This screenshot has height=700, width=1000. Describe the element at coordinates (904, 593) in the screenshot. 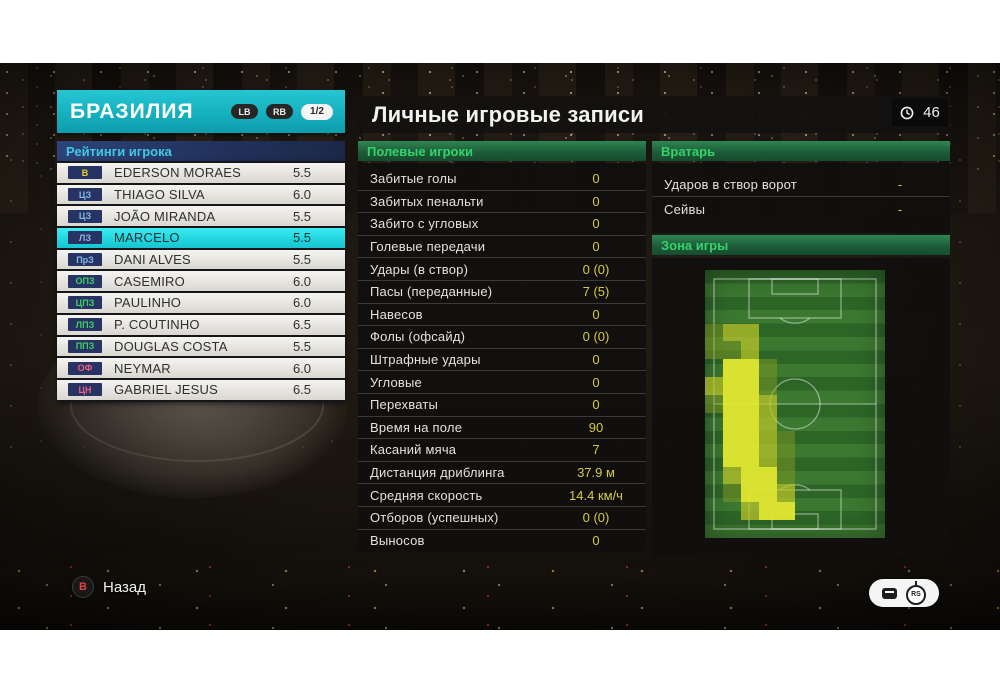

I see `social-controls: RS` at that location.